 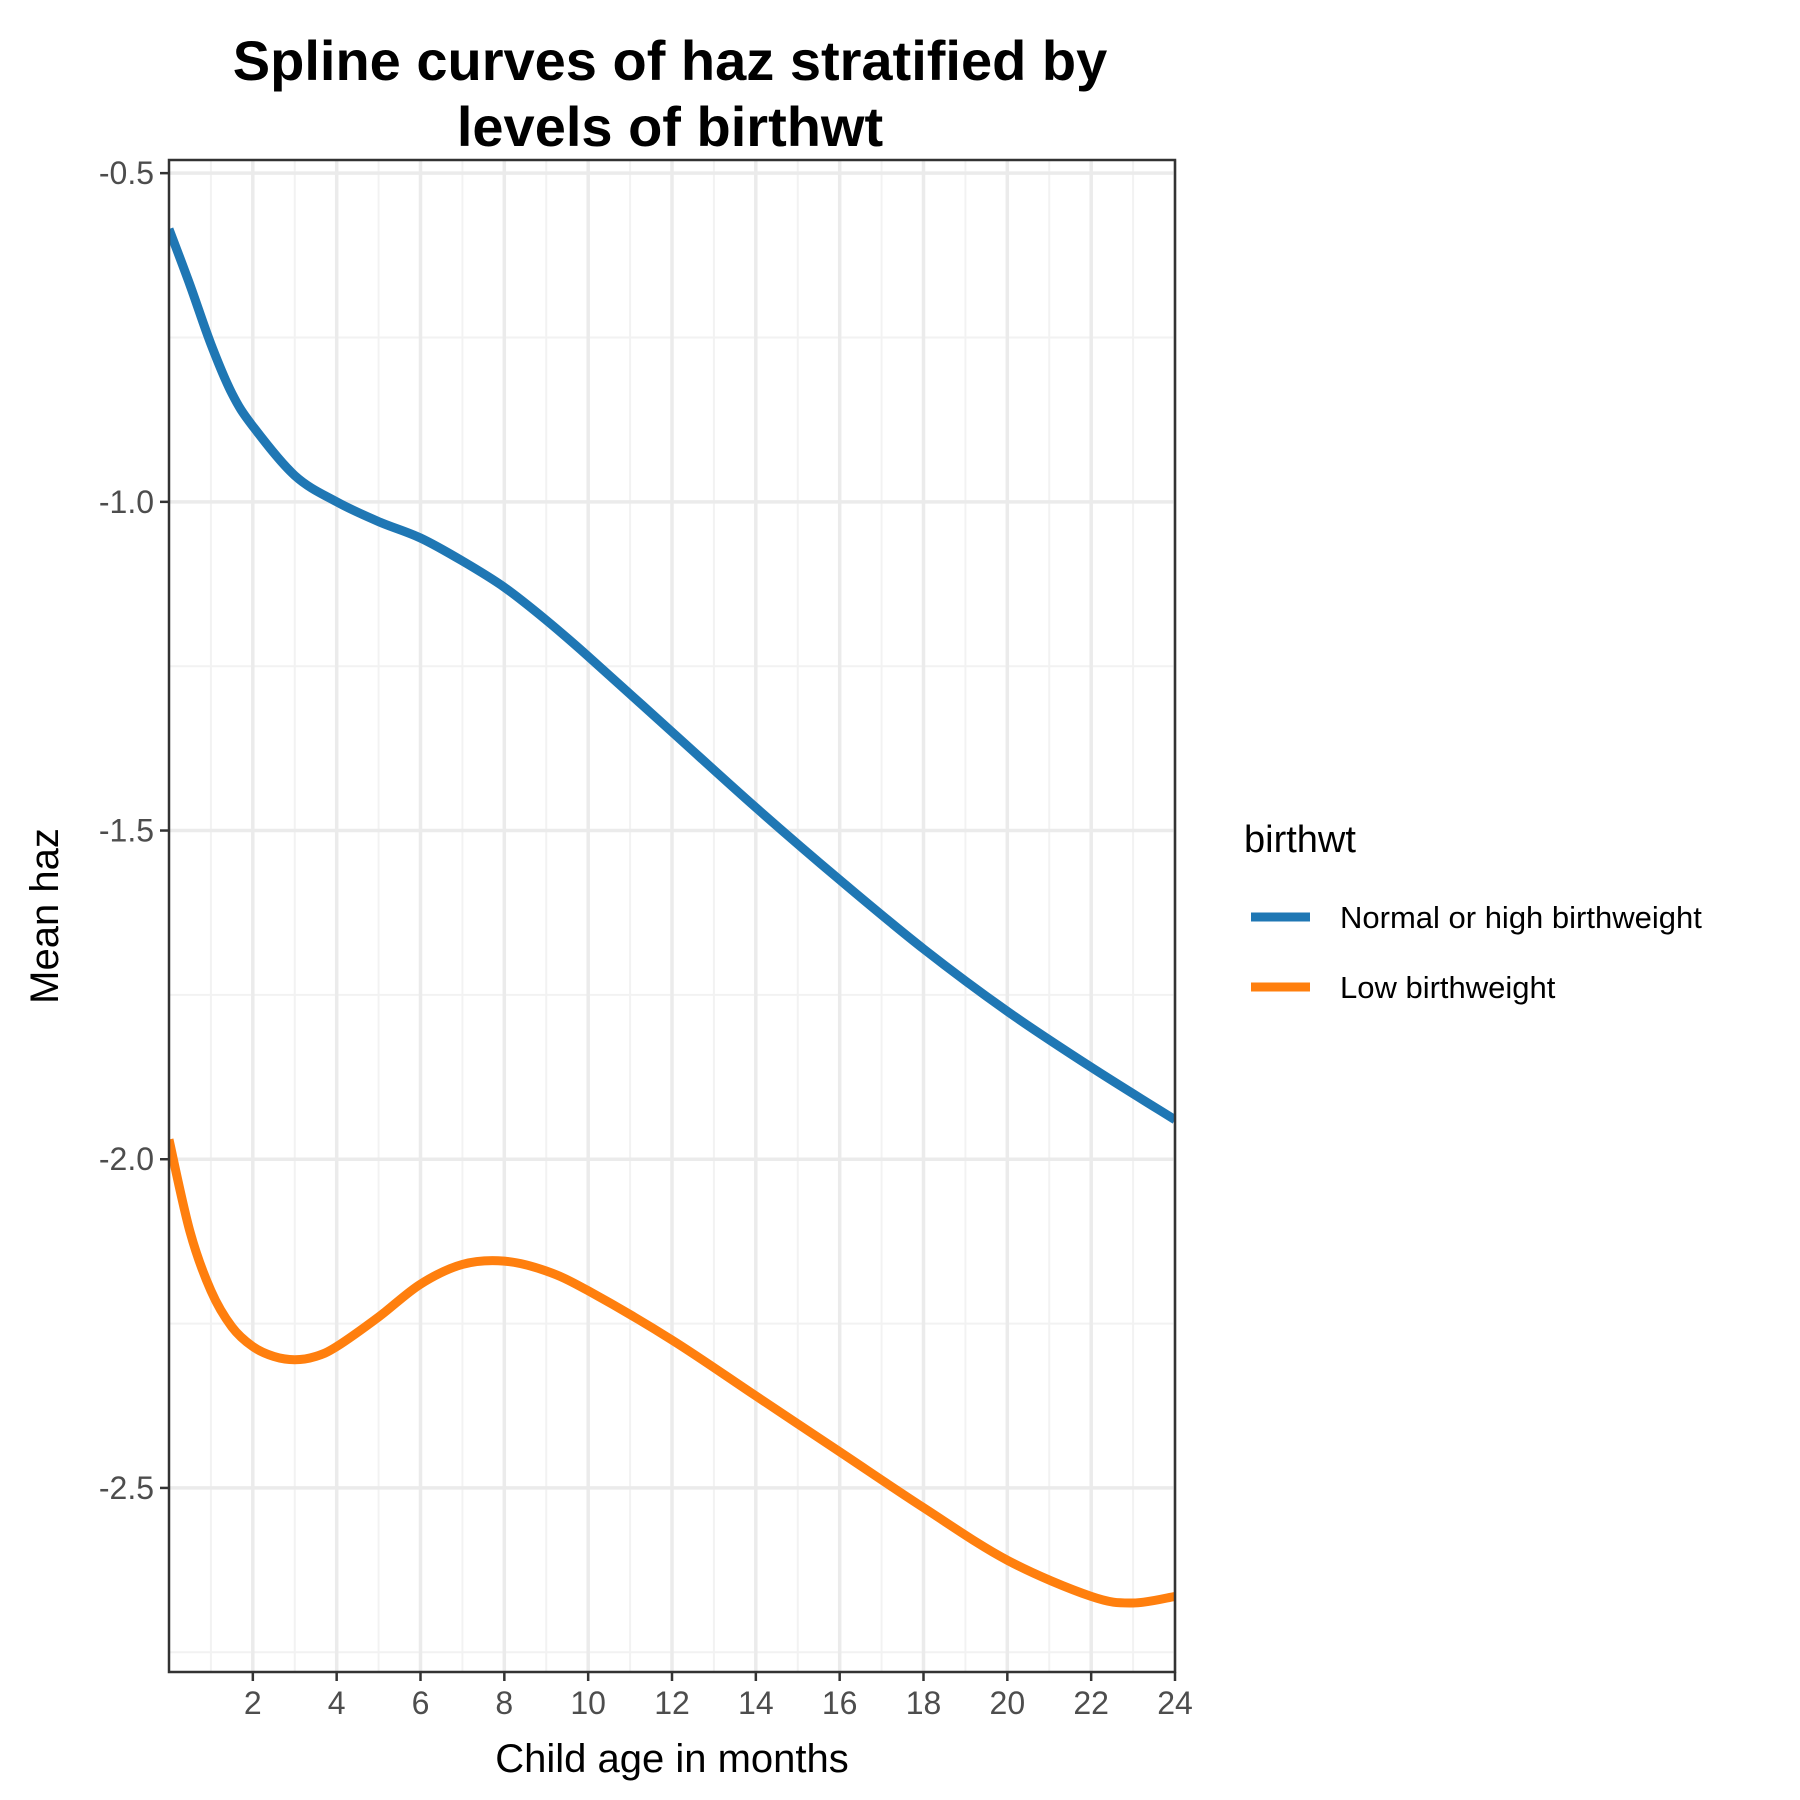 I want to click on legend-label-1: Low birthweight, so click(x=1448, y=987).